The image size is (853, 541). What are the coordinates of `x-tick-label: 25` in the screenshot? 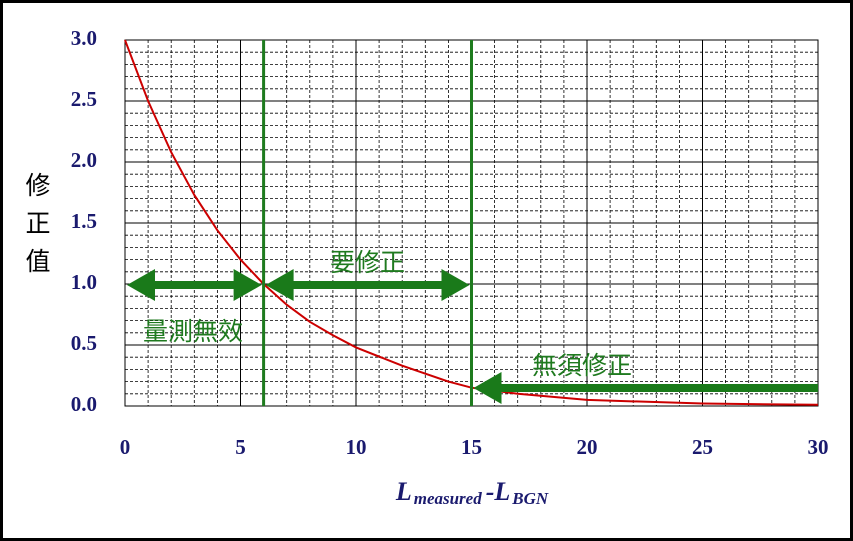 It's located at (702, 447).